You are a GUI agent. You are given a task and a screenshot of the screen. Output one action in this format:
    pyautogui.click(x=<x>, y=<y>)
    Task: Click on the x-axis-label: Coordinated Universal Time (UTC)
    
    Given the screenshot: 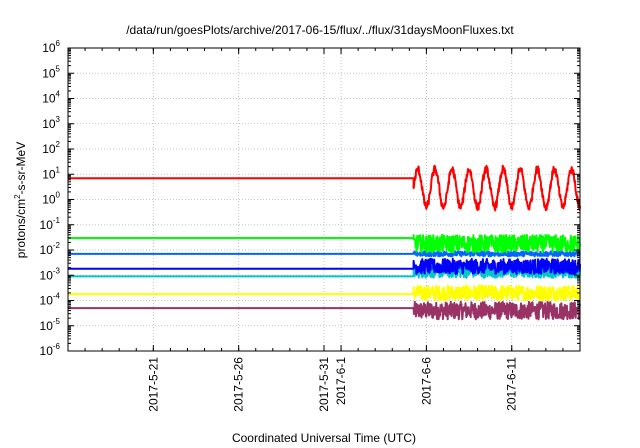 What is the action you would take?
    pyautogui.click(x=324, y=438)
    